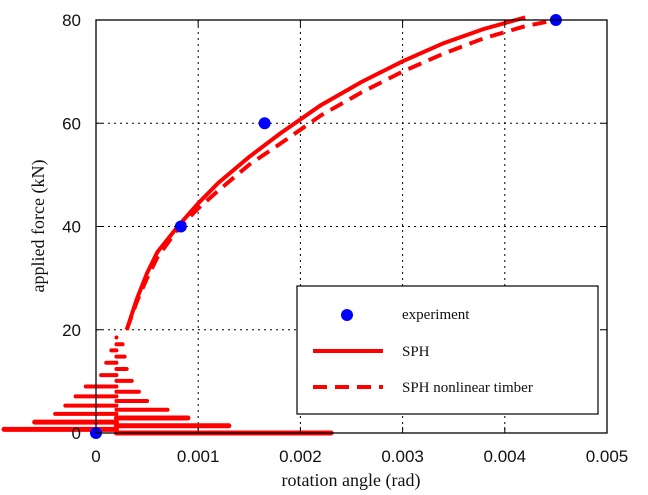 The width and height of the screenshot is (648, 495). What do you see at coordinates (467, 388) in the screenshot?
I see `legend-label-sph-nonlinear: SPH nonlinear timber` at bounding box center [467, 388].